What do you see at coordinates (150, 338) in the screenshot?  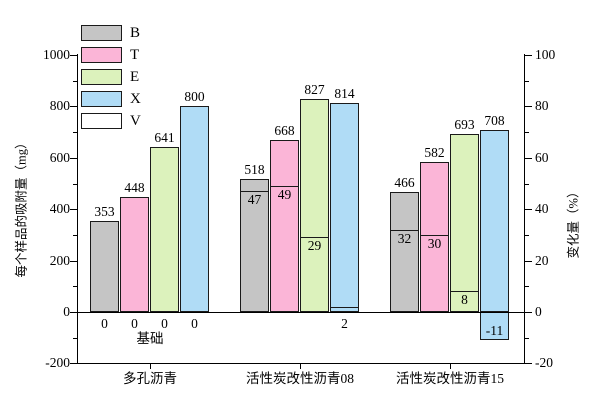 I see `baseline-note: 基础` at bounding box center [150, 338].